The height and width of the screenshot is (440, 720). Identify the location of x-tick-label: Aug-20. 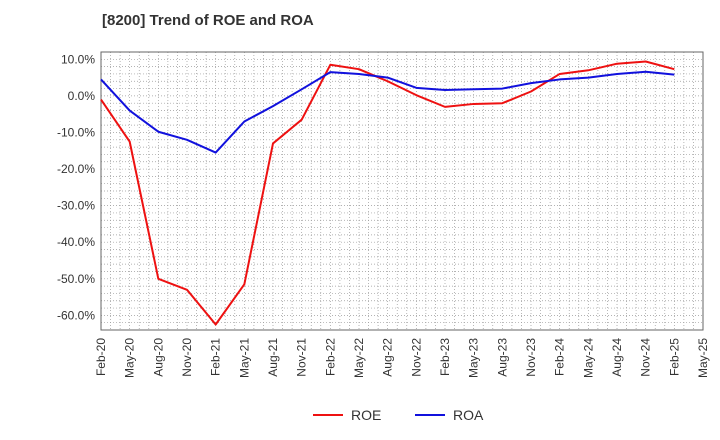
(158, 357).